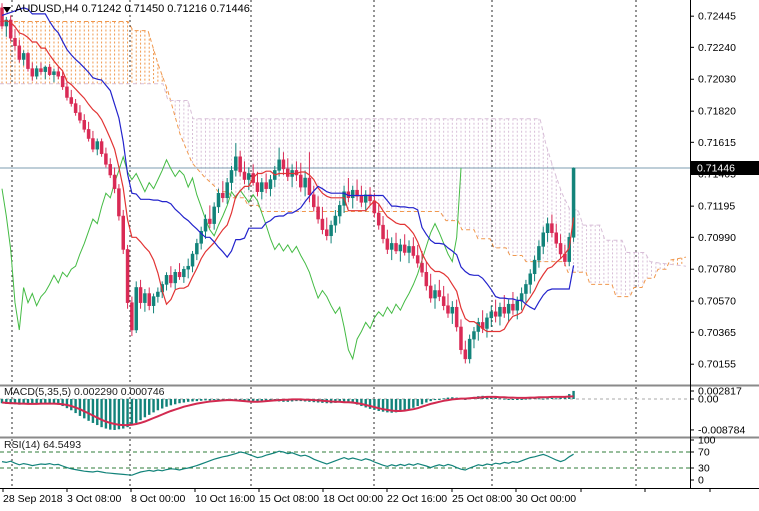  I want to click on price-axis-label: 0.70570, so click(717, 302).